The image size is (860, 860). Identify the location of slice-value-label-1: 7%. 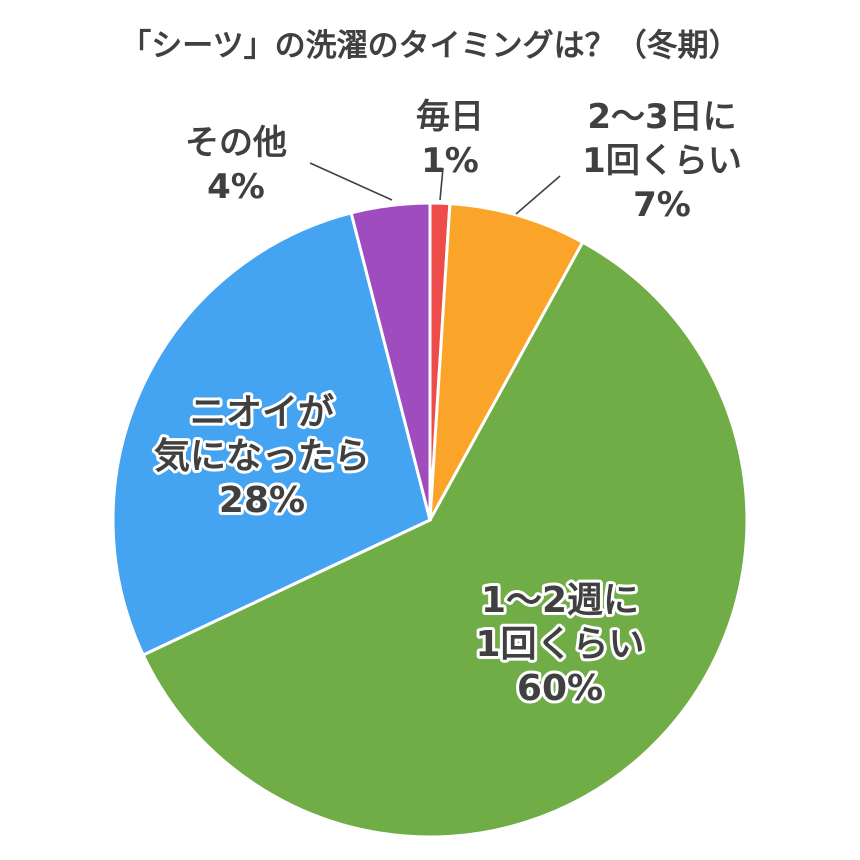
(662, 205).